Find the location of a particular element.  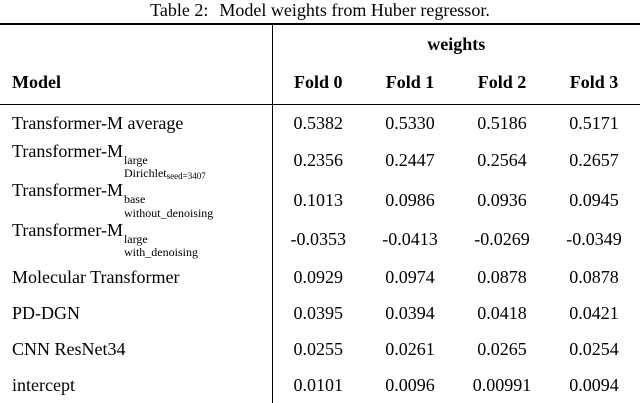

value-cell: 0.0096 is located at coordinates (410, 384).